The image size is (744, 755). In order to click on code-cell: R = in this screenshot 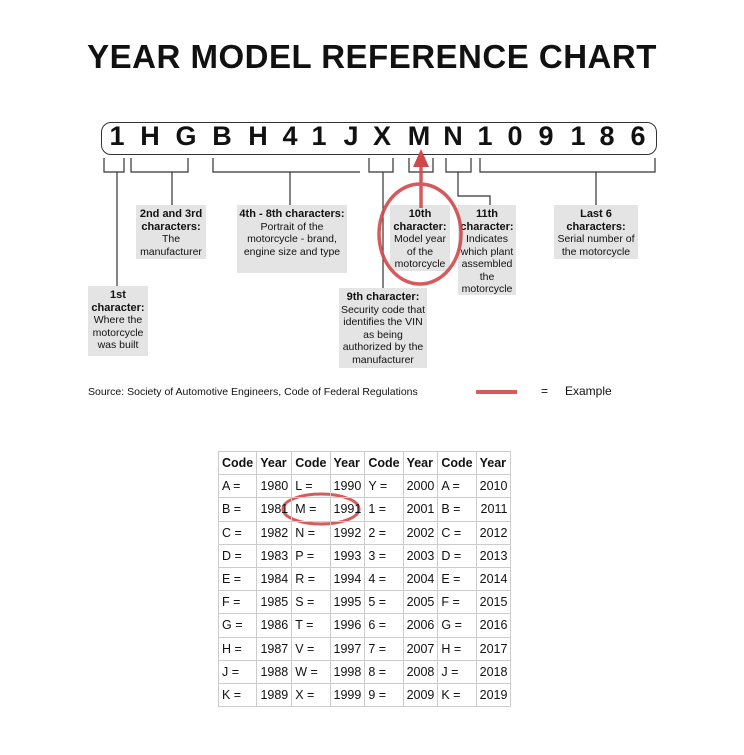, I will do `click(311, 579)`.